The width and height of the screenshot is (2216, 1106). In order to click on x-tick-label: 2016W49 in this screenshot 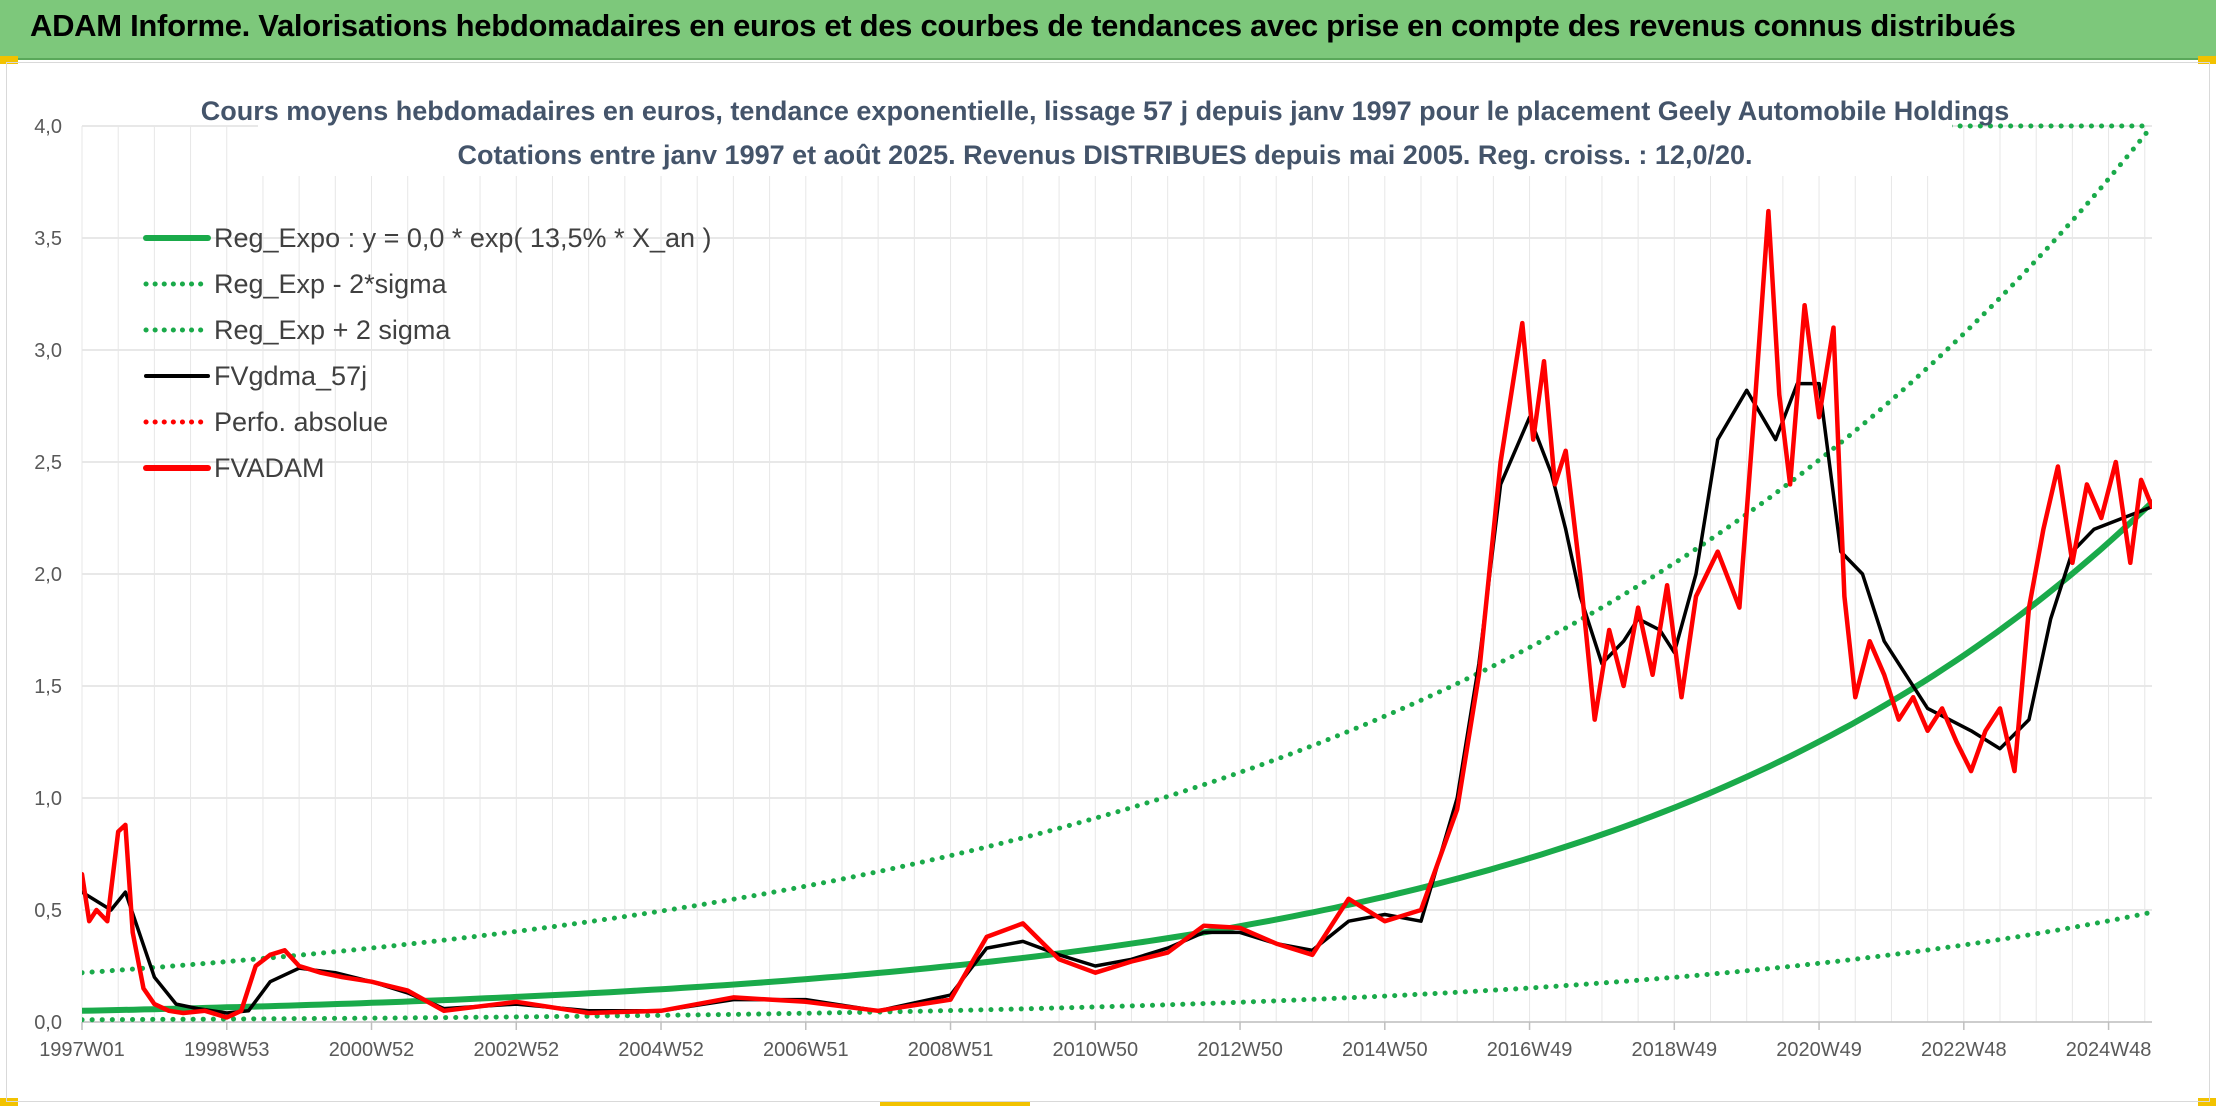, I will do `click(1530, 1050)`.